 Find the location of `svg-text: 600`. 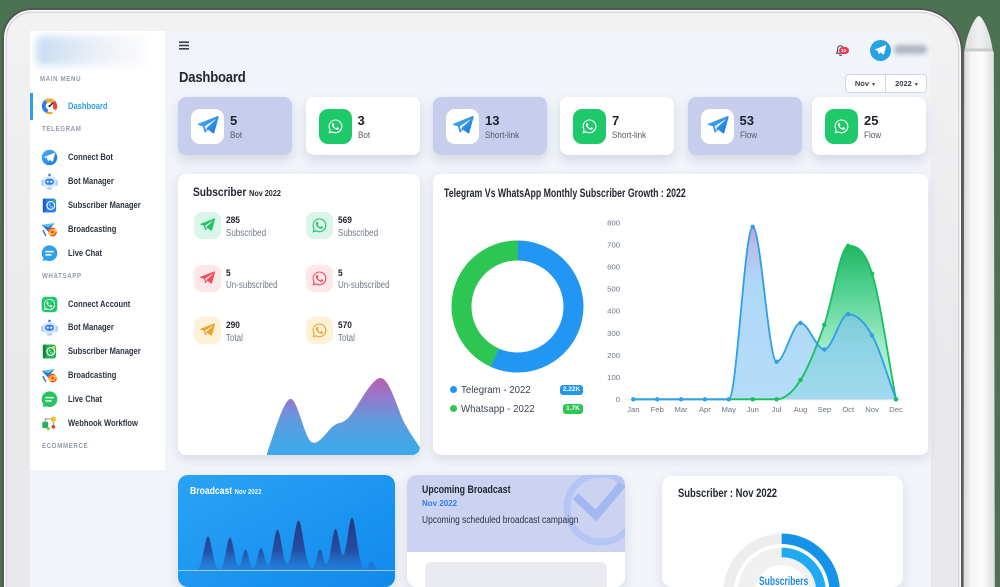

svg-text: 600 is located at coordinates (613, 267).